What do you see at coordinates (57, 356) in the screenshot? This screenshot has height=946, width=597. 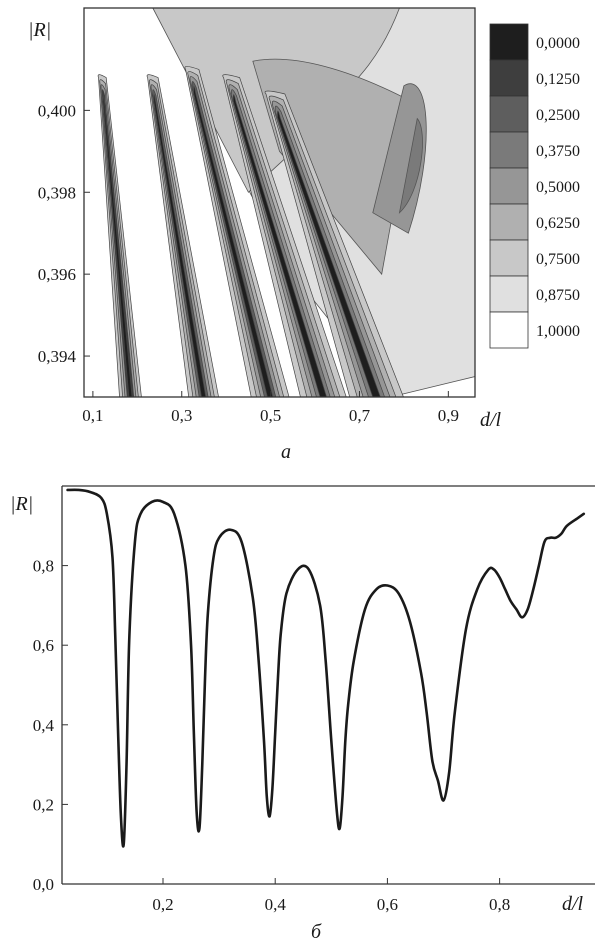 I see `y-tick-label: 0,394` at bounding box center [57, 356].